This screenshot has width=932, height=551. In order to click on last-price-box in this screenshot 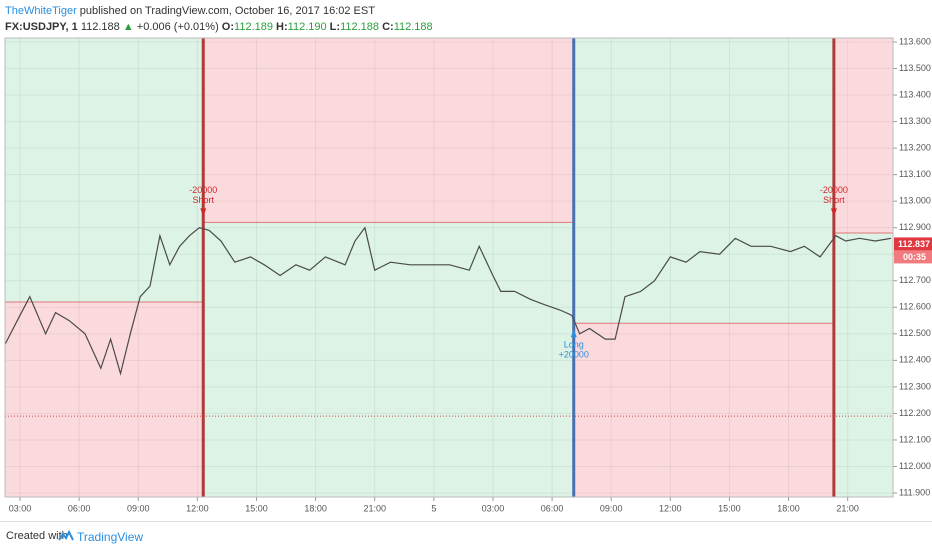, I will do `click(913, 244)`.